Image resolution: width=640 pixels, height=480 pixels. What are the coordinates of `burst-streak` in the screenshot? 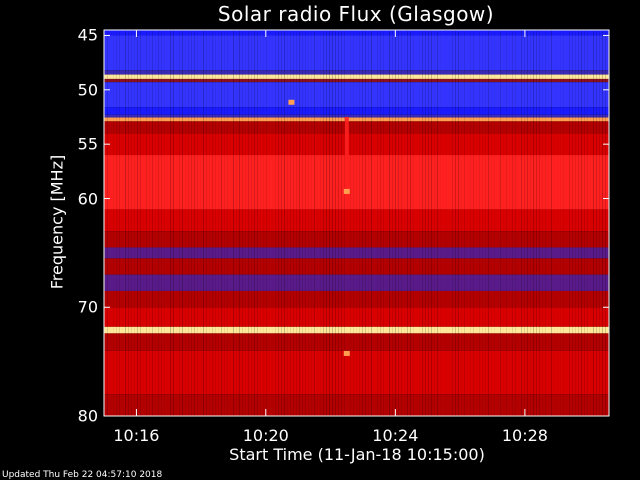 It's located at (346, 157).